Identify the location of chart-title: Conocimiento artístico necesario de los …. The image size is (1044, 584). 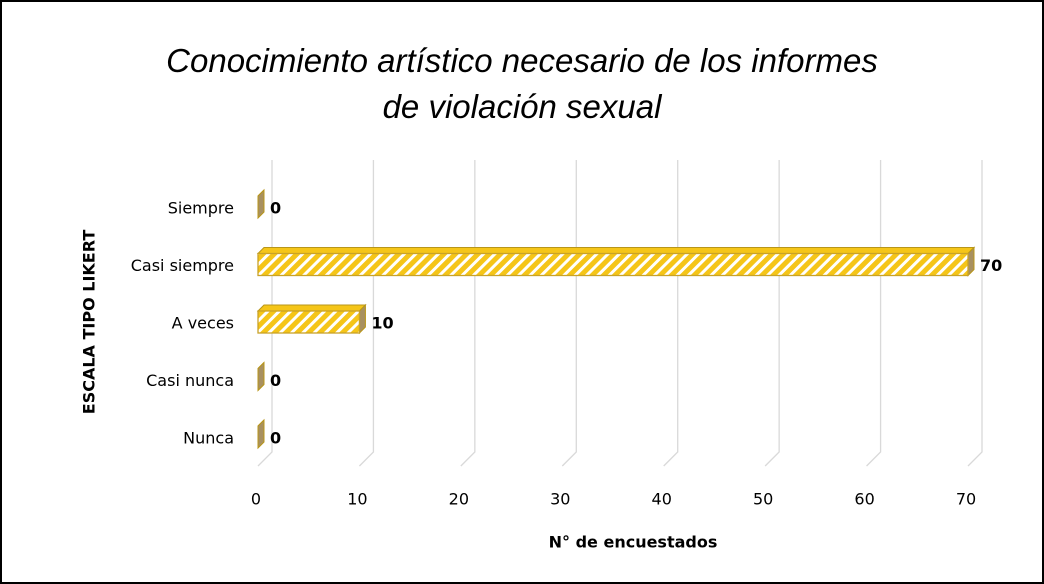
(522, 83).